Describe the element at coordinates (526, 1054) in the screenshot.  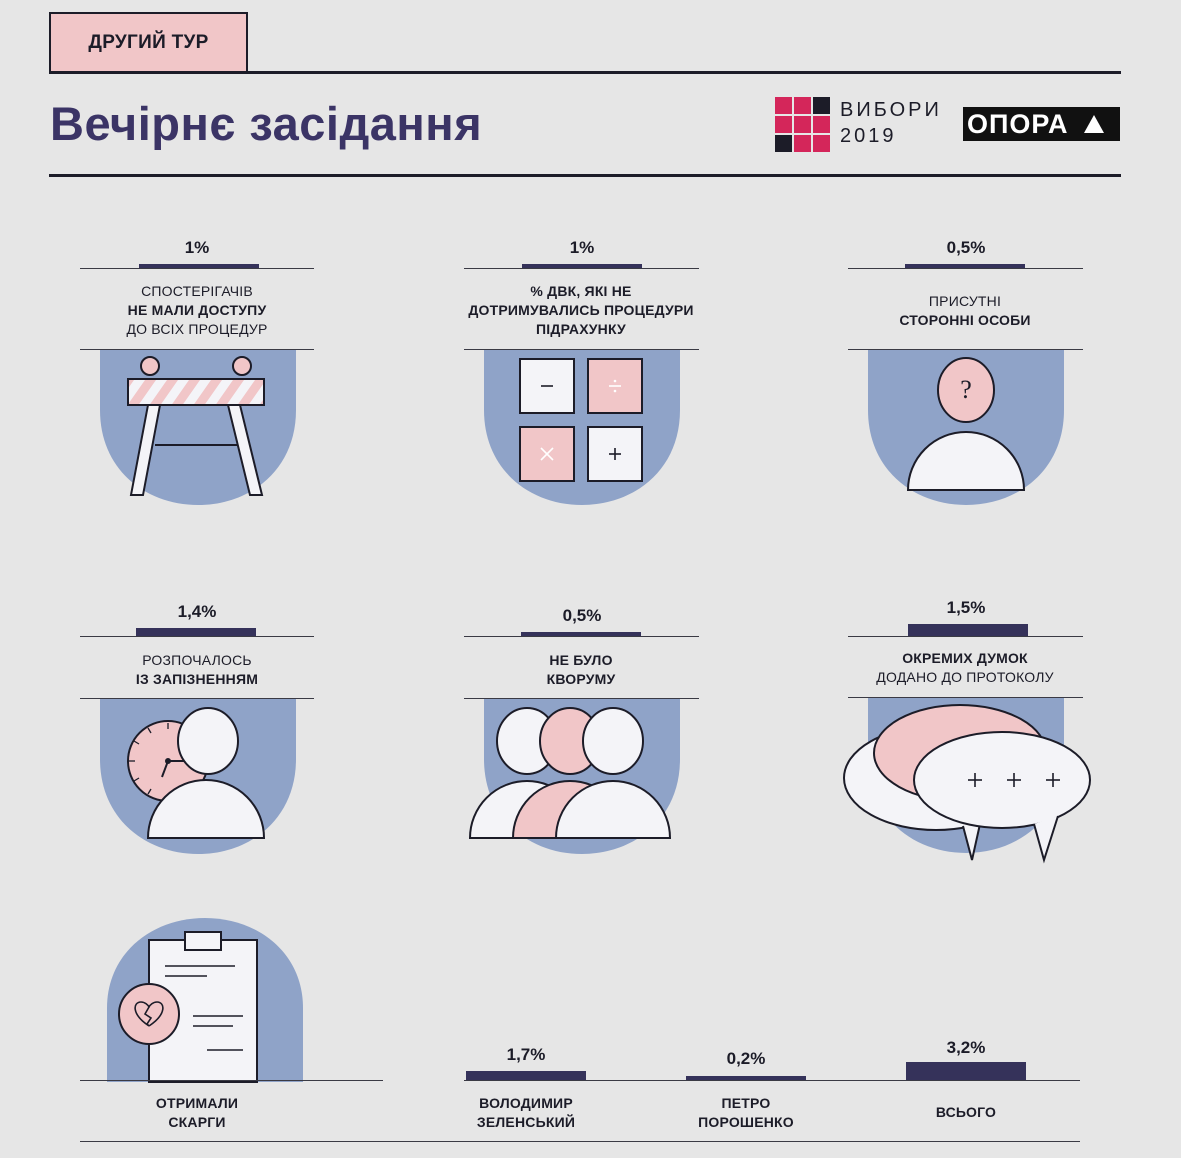
I see `percent-label: 1,7%` at that location.